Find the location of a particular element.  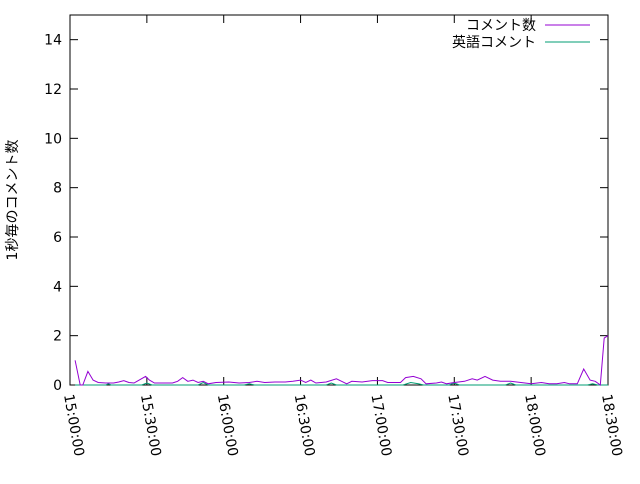

x-tick-label: 18:00:00 is located at coordinates (534, 425).